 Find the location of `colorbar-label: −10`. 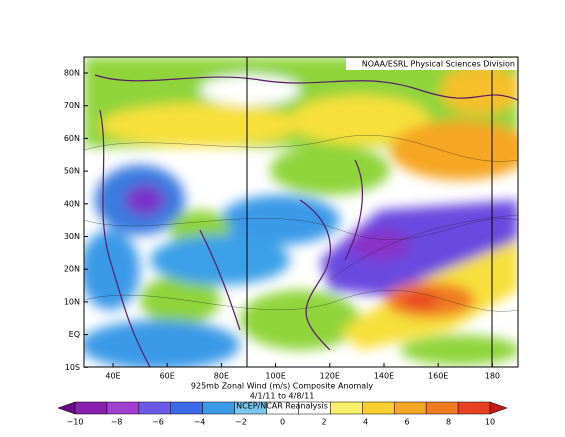

colorbar-label: −10 is located at coordinates (75, 422).